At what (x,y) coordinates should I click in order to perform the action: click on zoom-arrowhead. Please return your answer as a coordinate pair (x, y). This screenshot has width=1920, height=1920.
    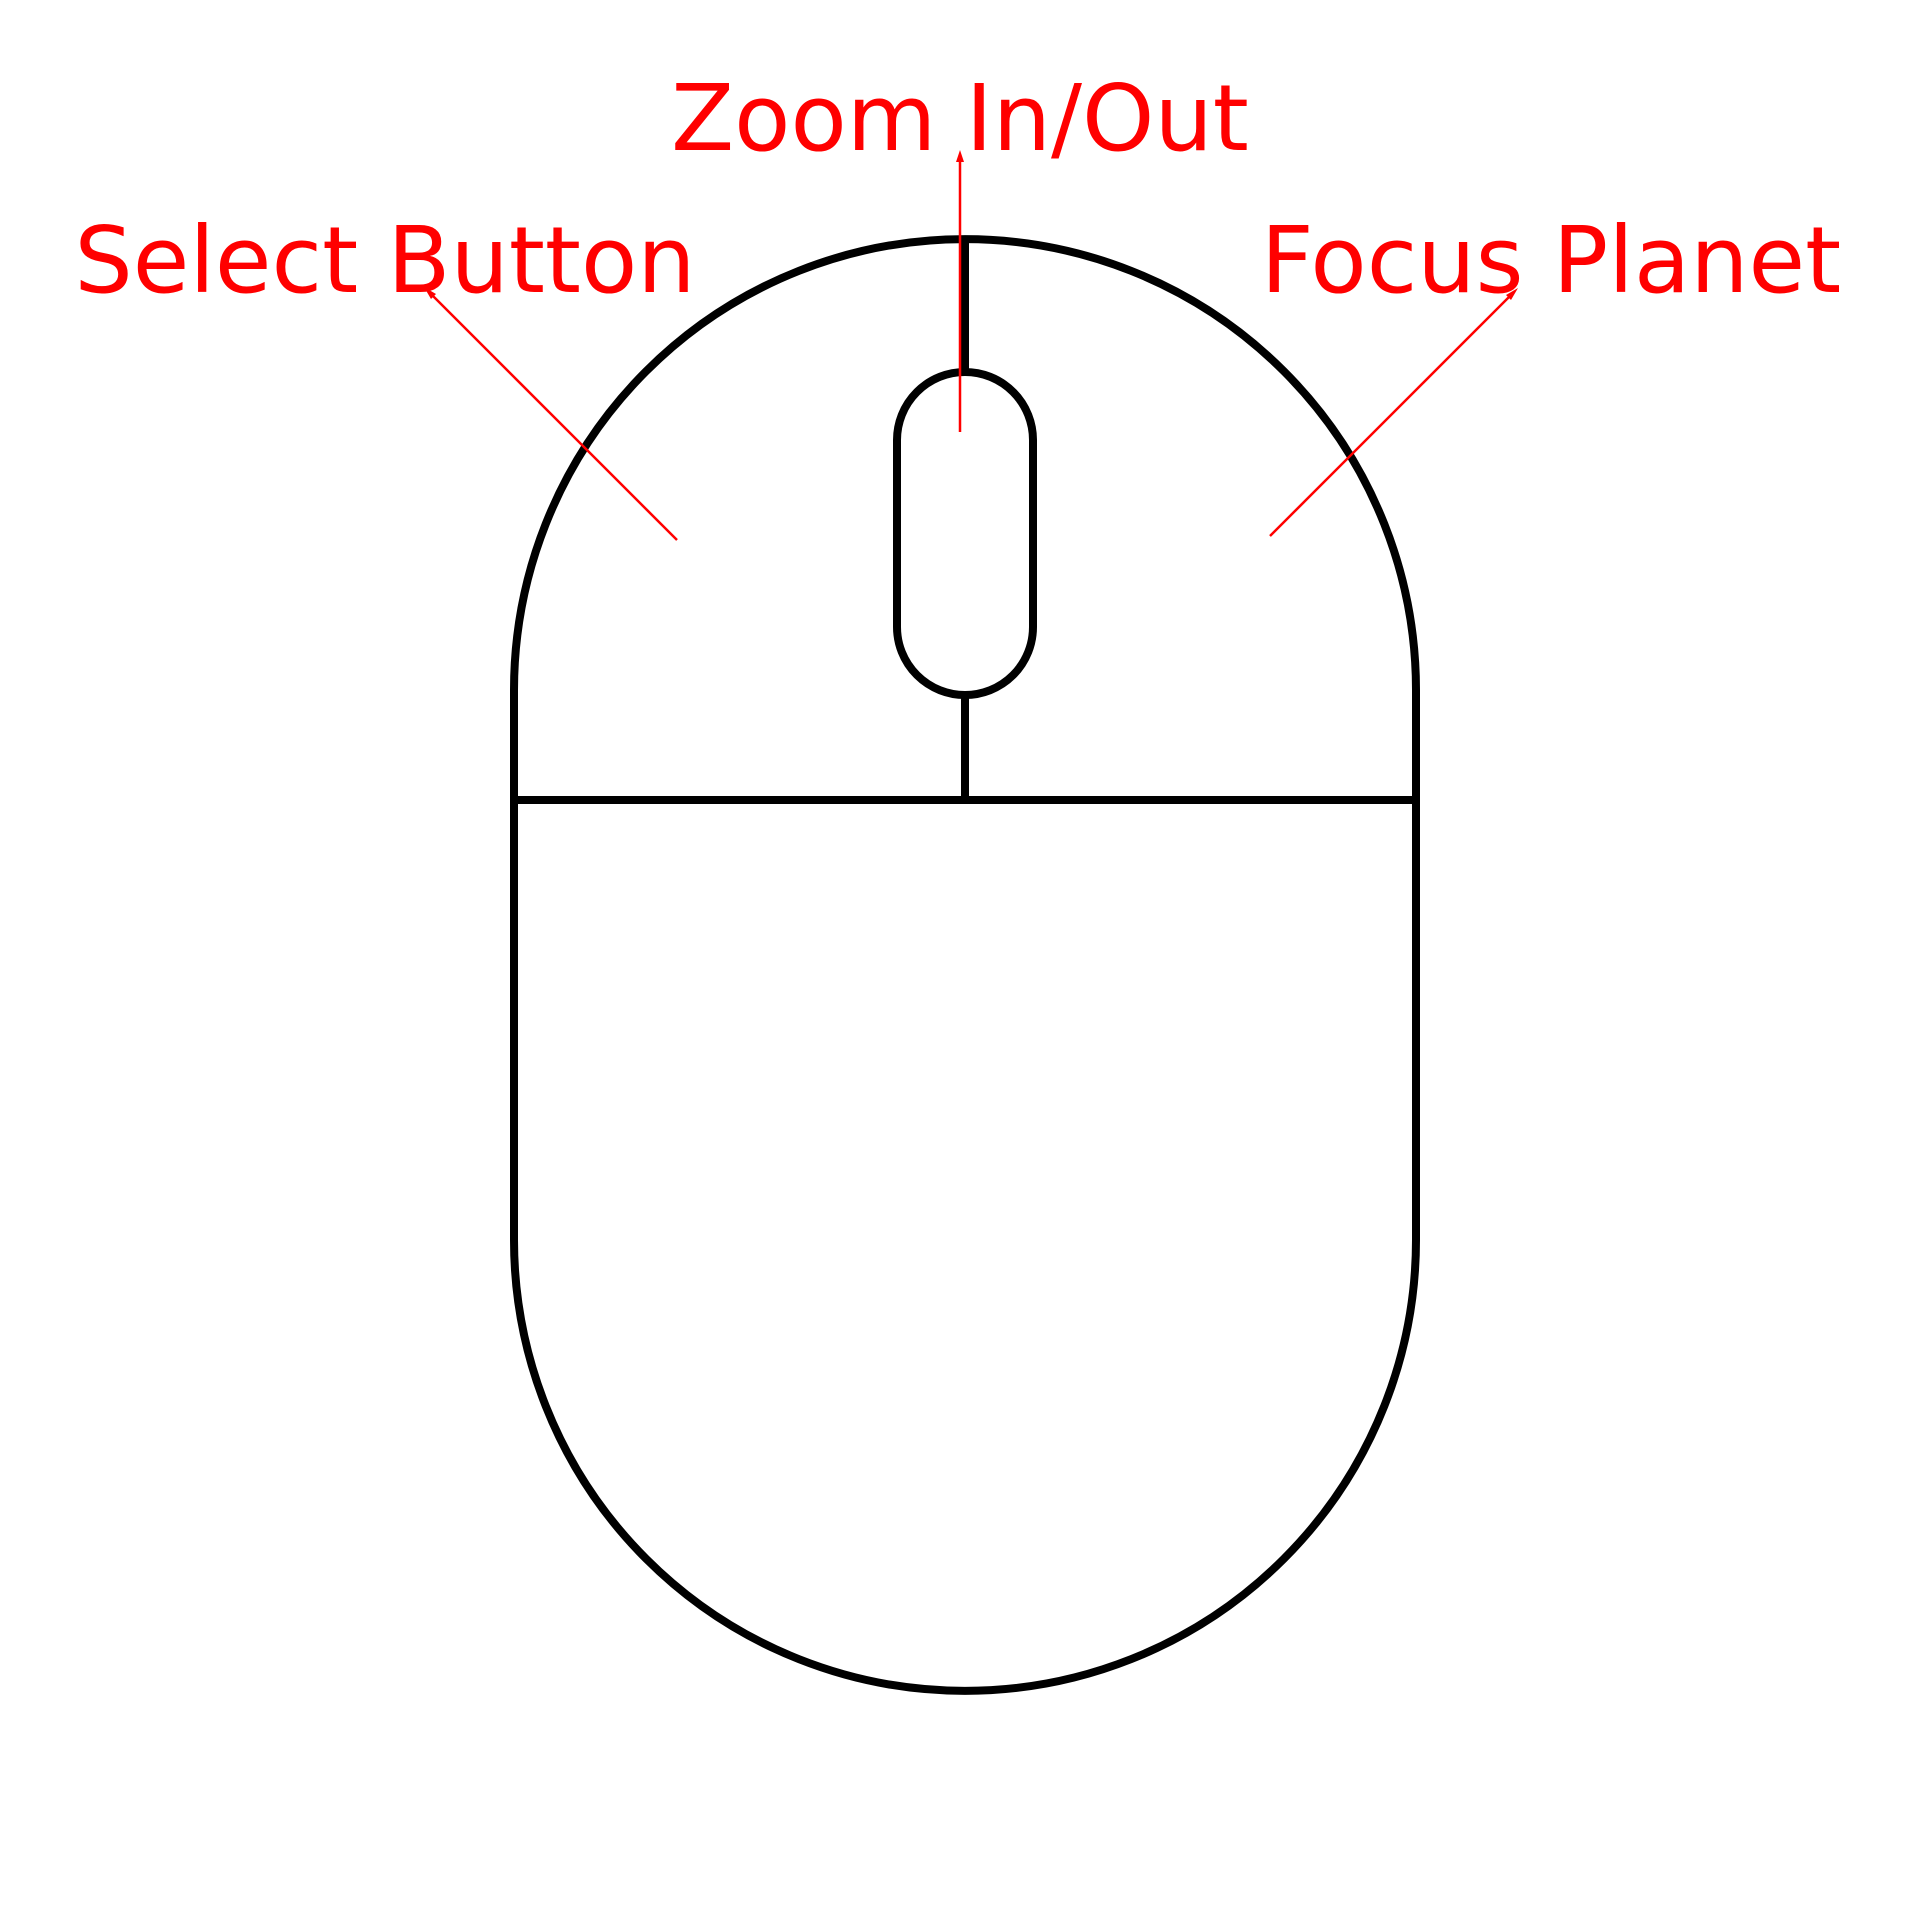
    Looking at the image, I should click on (960, 156).